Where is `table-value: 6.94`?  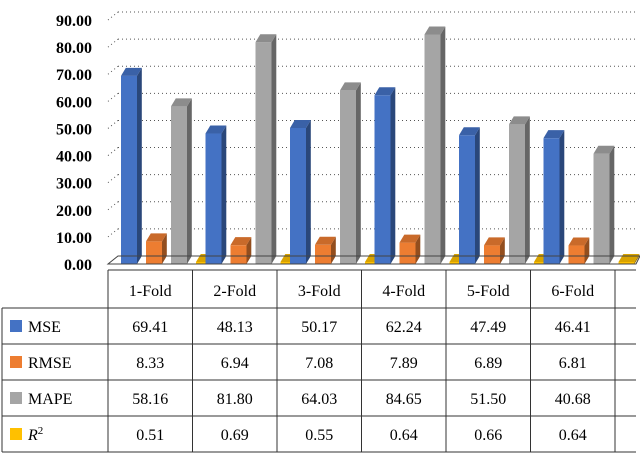
table-value: 6.94 is located at coordinates (235, 363).